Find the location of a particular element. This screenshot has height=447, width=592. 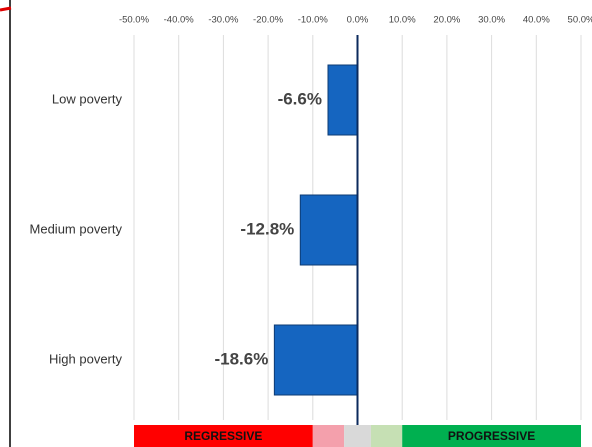

category-label: Medium poverty is located at coordinates (76, 228).